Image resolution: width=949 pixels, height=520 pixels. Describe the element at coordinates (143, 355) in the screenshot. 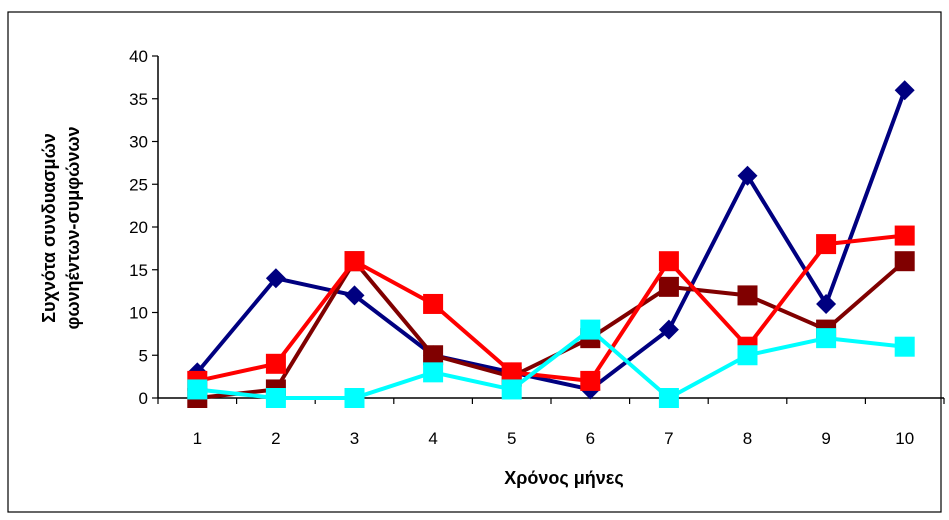

I see `y-tick-label: 5` at that location.